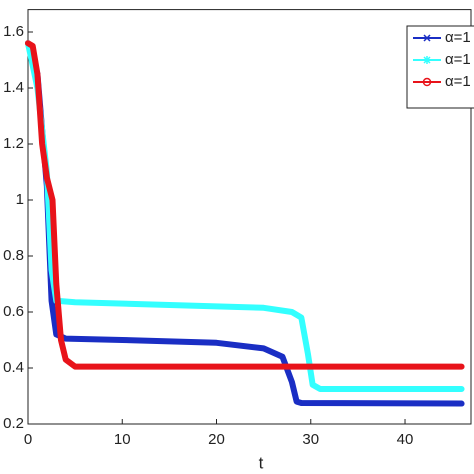  What do you see at coordinates (13, 367) in the screenshot?
I see `y-tick-label: 0.4` at bounding box center [13, 367].